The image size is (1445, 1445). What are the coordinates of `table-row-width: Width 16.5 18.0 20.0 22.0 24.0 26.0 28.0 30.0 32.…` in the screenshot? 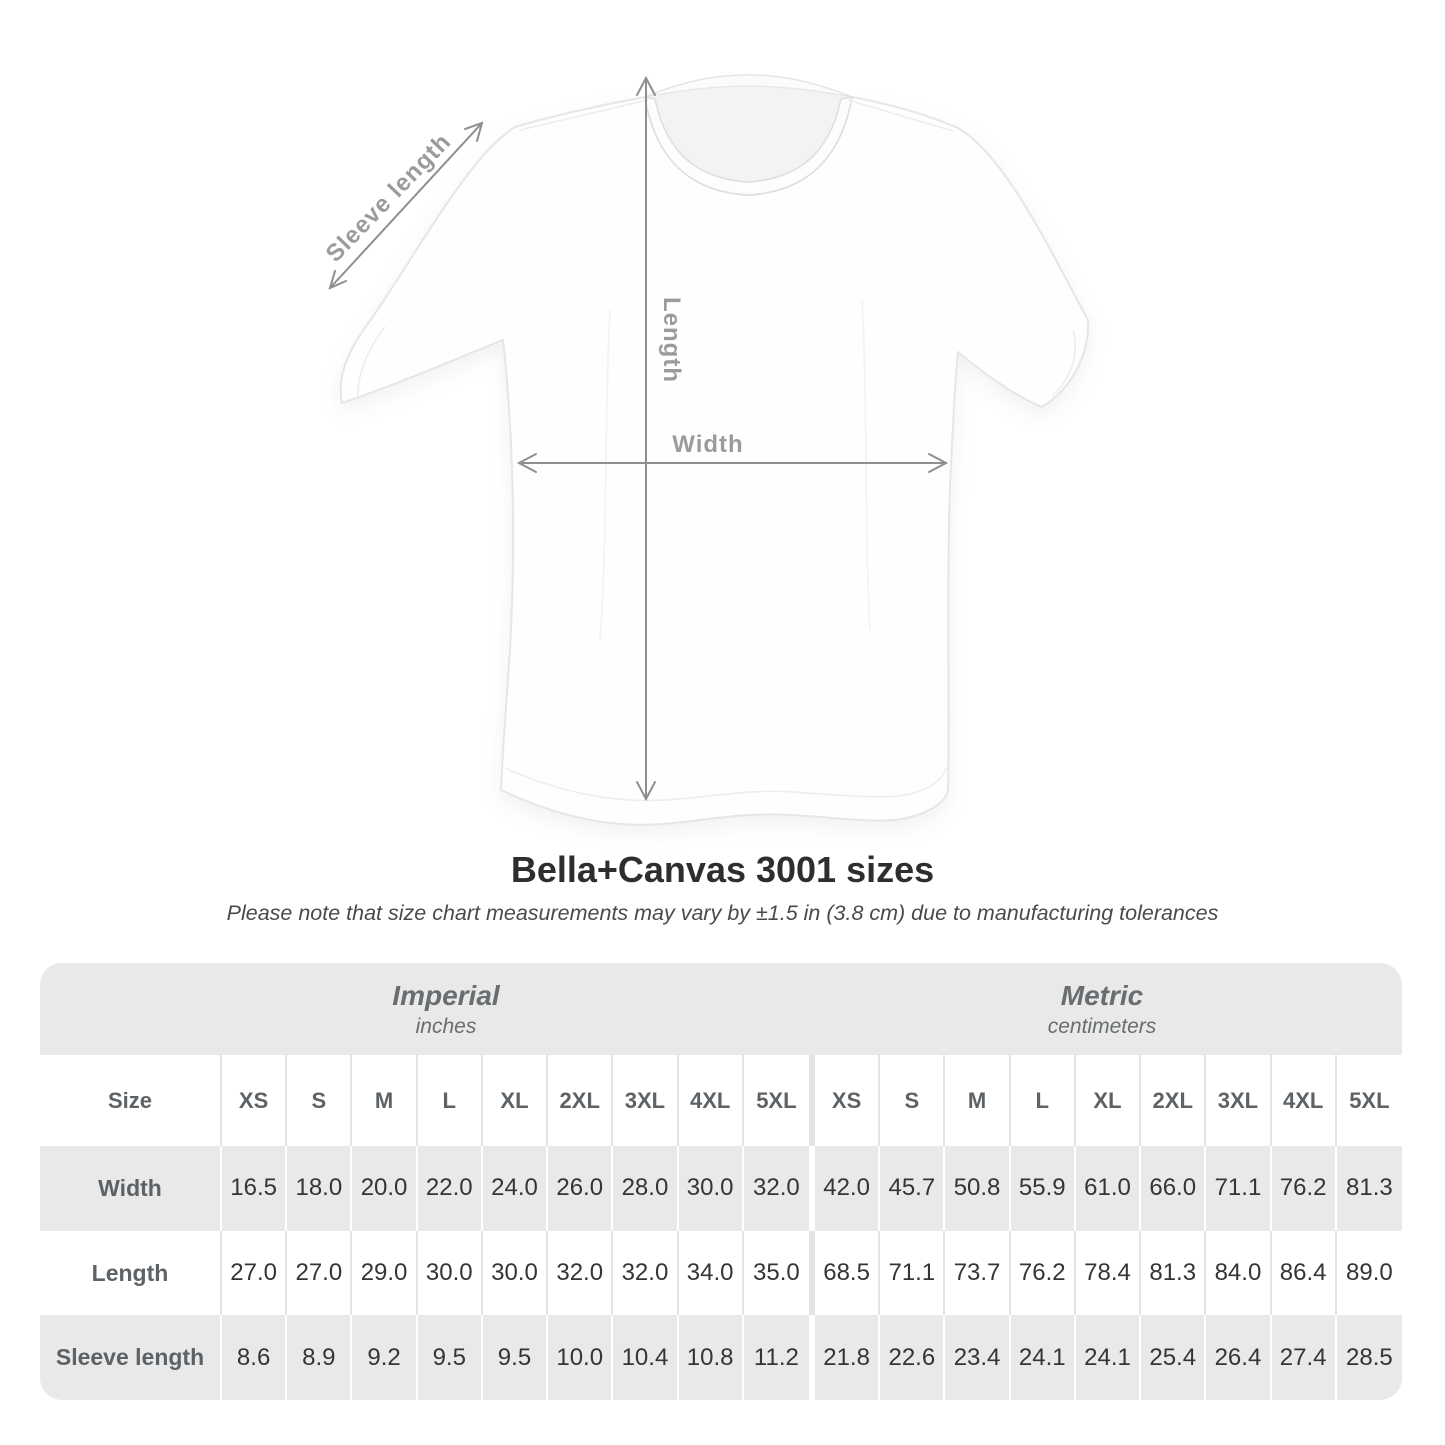 It's located at (721, 1188).